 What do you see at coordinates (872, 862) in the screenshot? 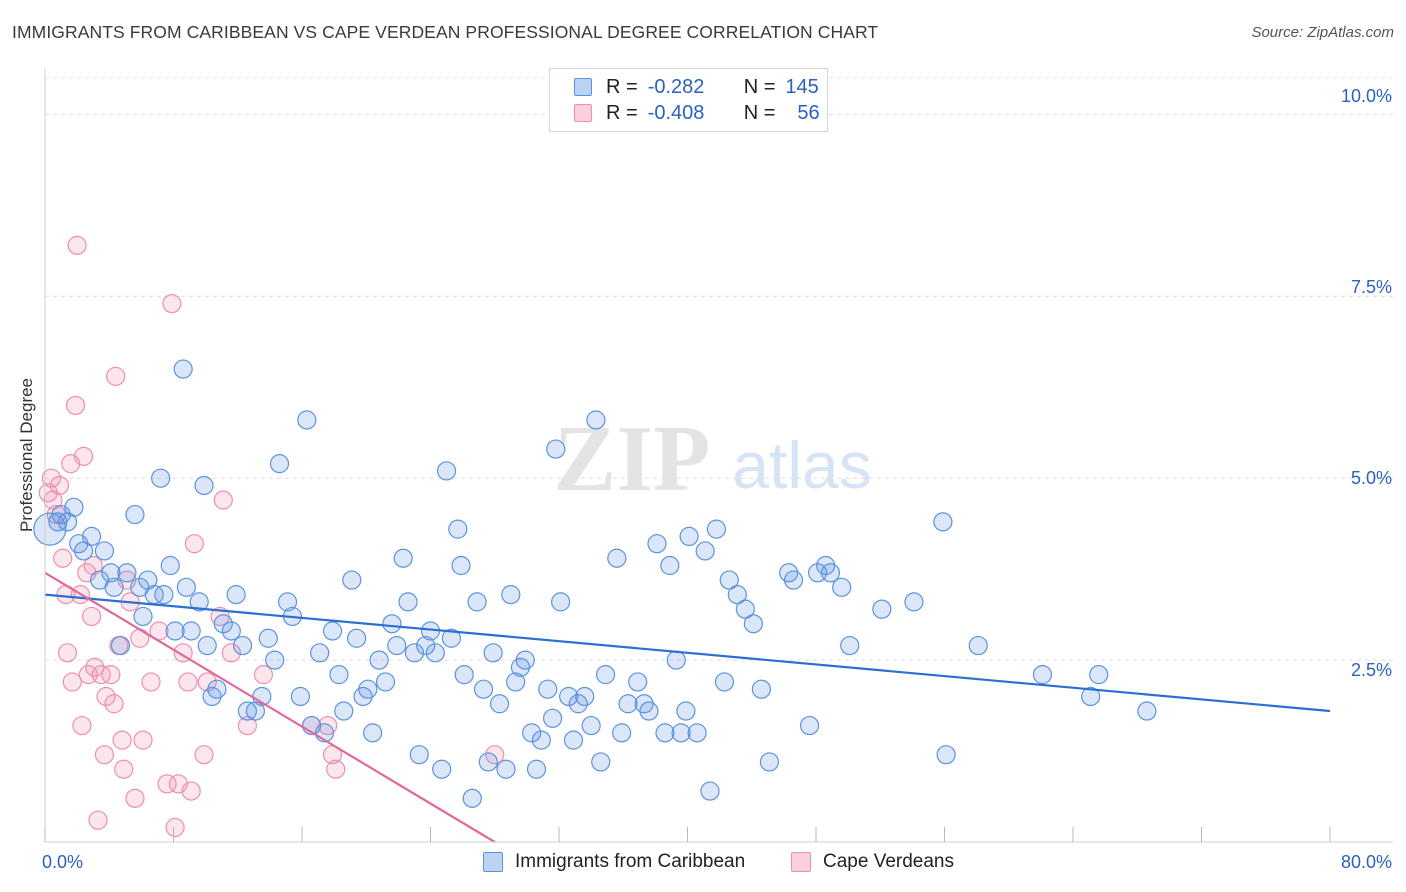
I see `legend-item-cape-verdean: Cape Verdeans` at bounding box center [872, 862].